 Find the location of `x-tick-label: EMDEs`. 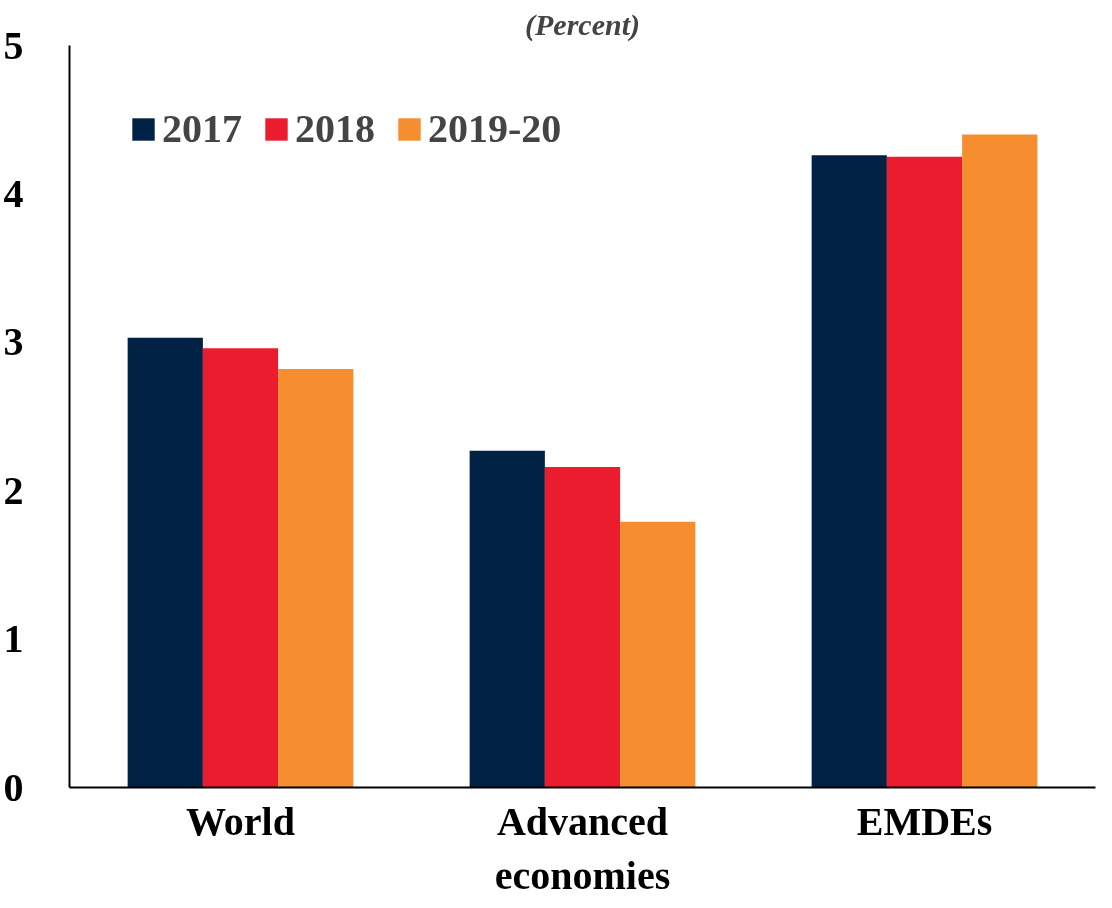

x-tick-label: EMDEs is located at coordinates (924, 821).